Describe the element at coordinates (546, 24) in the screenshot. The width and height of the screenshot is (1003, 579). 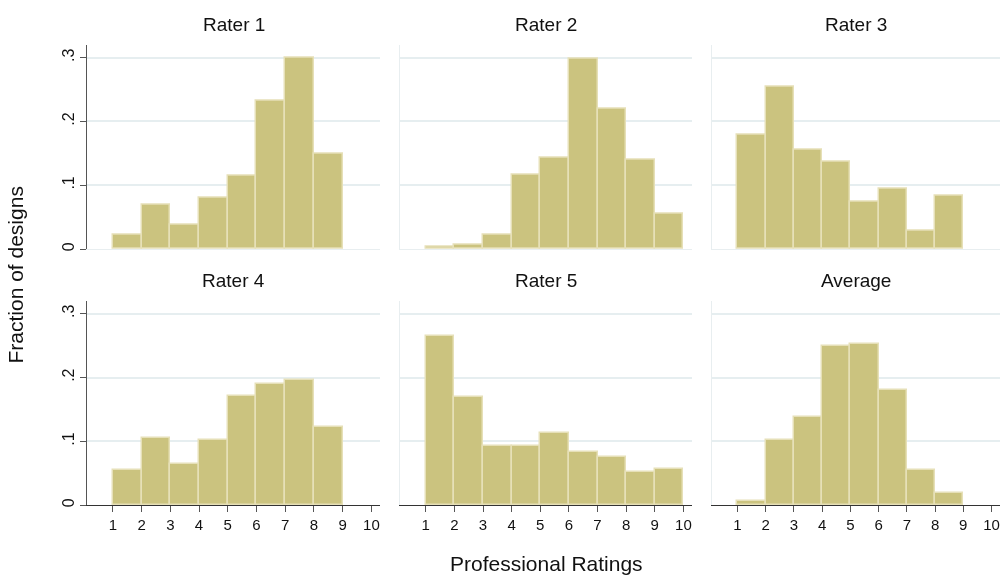
I see `chart-title: Rater 2` at that location.